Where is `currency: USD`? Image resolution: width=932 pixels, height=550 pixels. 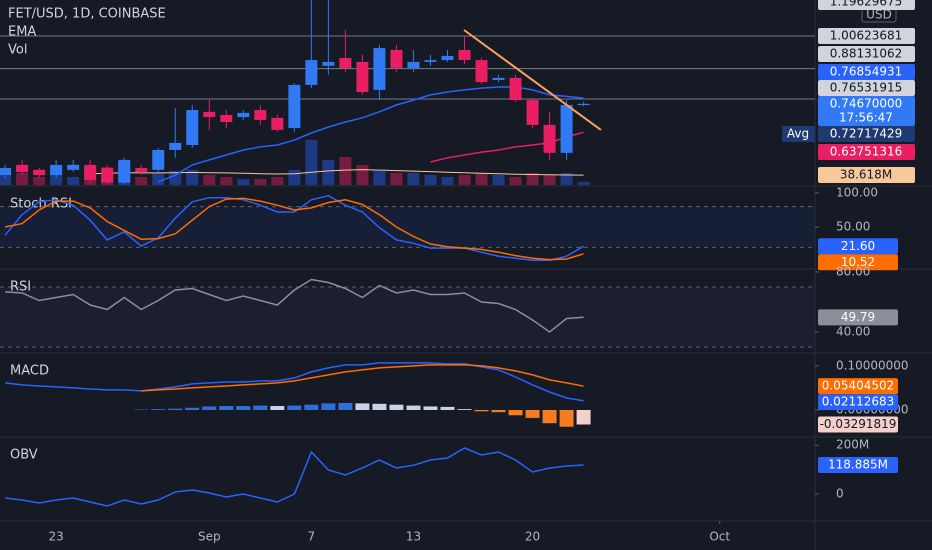
currency: USD is located at coordinates (879, 15).